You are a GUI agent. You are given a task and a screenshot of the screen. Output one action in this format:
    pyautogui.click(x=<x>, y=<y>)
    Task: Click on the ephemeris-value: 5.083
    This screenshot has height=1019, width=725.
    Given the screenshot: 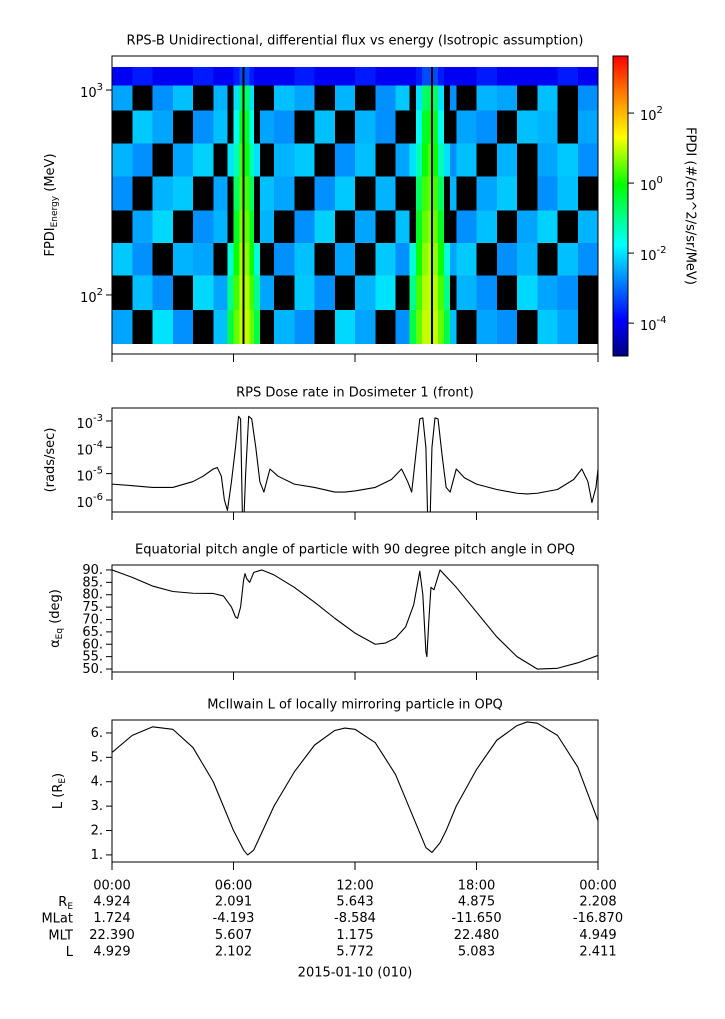 What is the action you would take?
    pyautogui.click(x=476, y=952)
    